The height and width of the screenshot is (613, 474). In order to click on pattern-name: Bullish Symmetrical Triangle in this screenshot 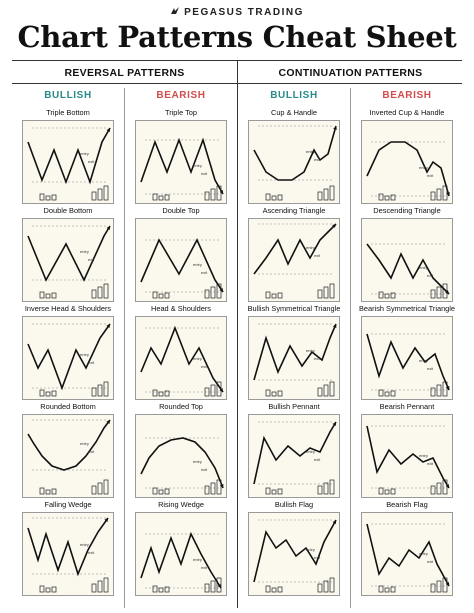, I will do `click(294, 308)`.